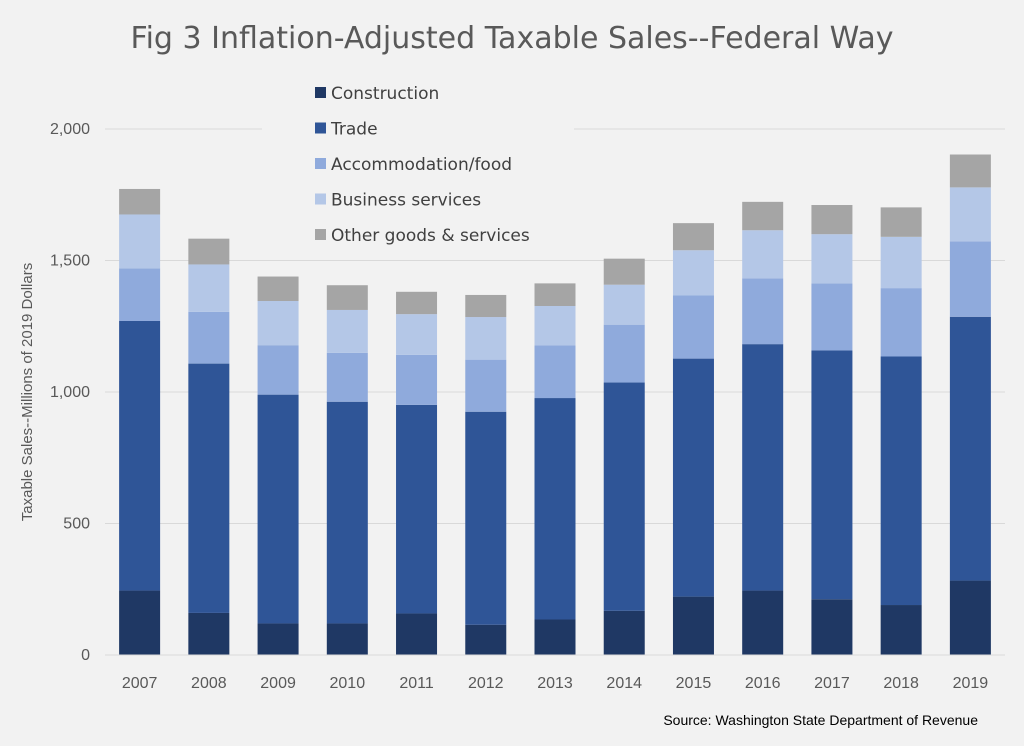 This screenshot has height=746, width=1024. I want to click on bar-segment-trade-2010, so click(347, 512).